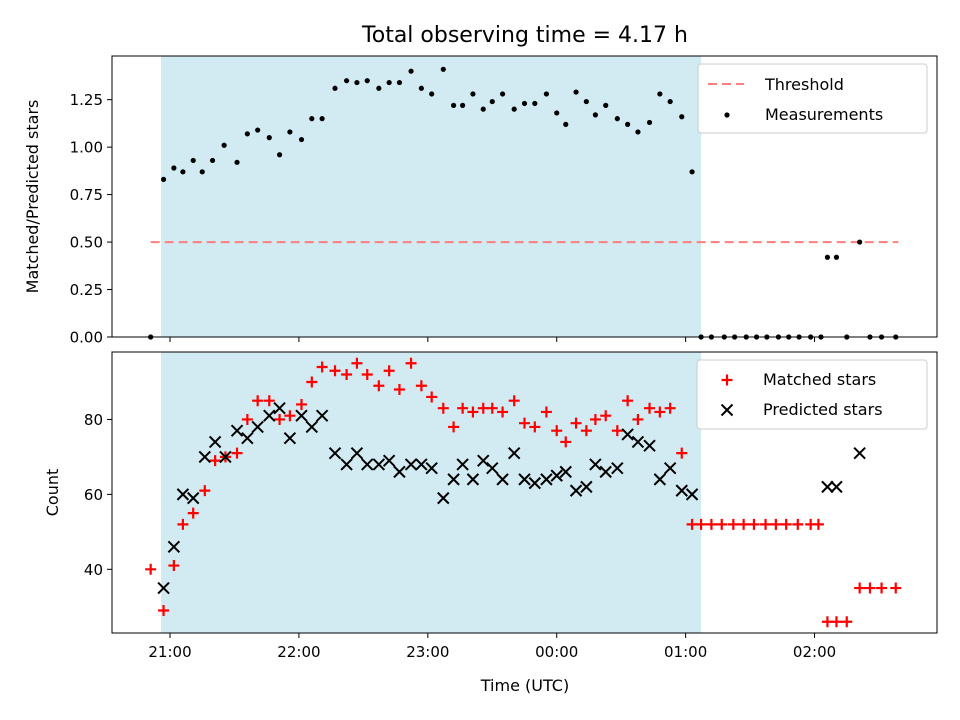 The height and width of the screenshot is (720, 960). What do you see at coordinates (169, 652) in the screenshot?
I see `x-tick-label: 21:00` at bounding box center [169, 652].